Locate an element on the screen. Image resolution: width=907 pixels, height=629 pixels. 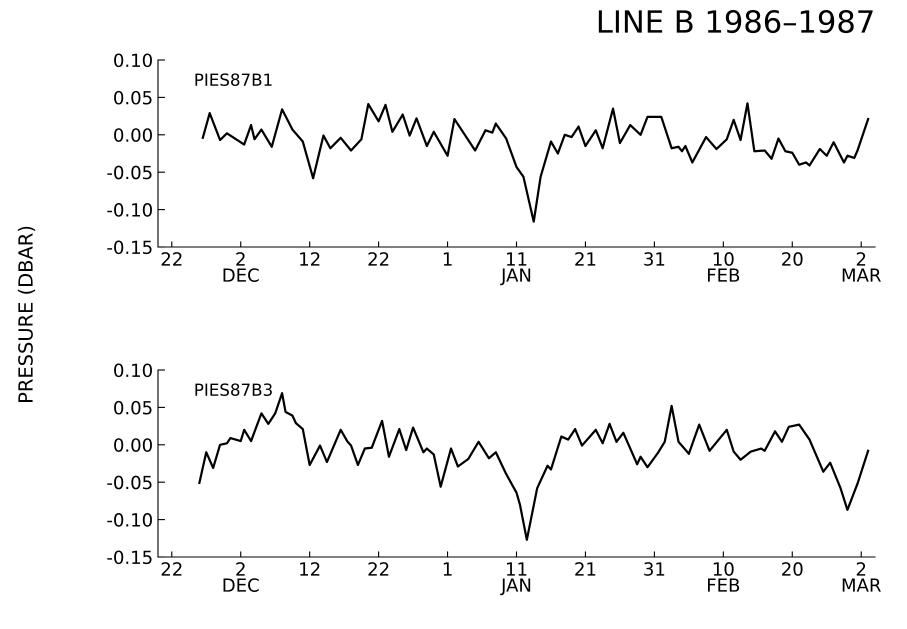
y-axis-title: PRESSURE (DBAR) is located at coordinates (27, 314).